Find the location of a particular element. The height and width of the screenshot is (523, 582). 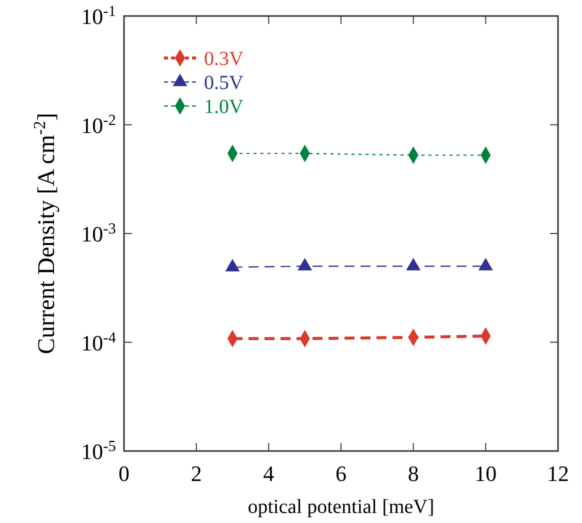

x-tick-label: 8 is located at coordinates (413, 473).